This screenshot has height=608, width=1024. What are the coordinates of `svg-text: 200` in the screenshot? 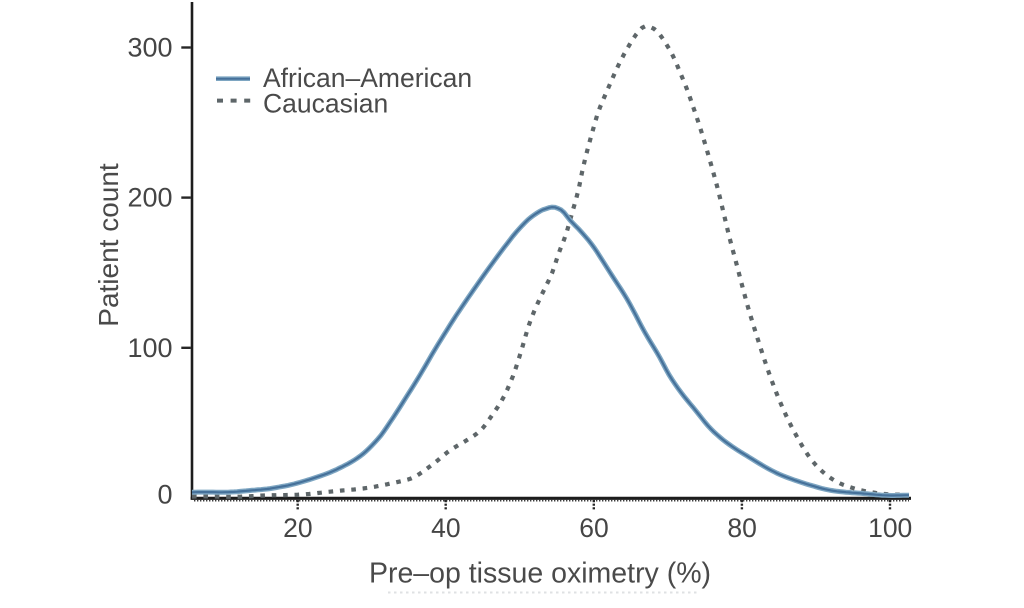 It's located at (149, 198).